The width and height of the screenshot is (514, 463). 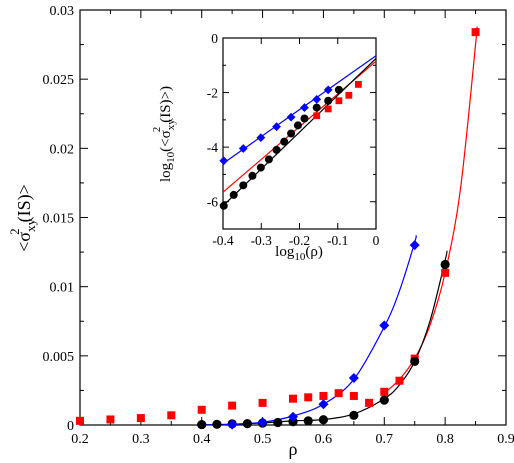 What do you see at coordinates (430, 210) in the screenshot?
I see `main-fit-curve-square` at bounding box center [430, 210].